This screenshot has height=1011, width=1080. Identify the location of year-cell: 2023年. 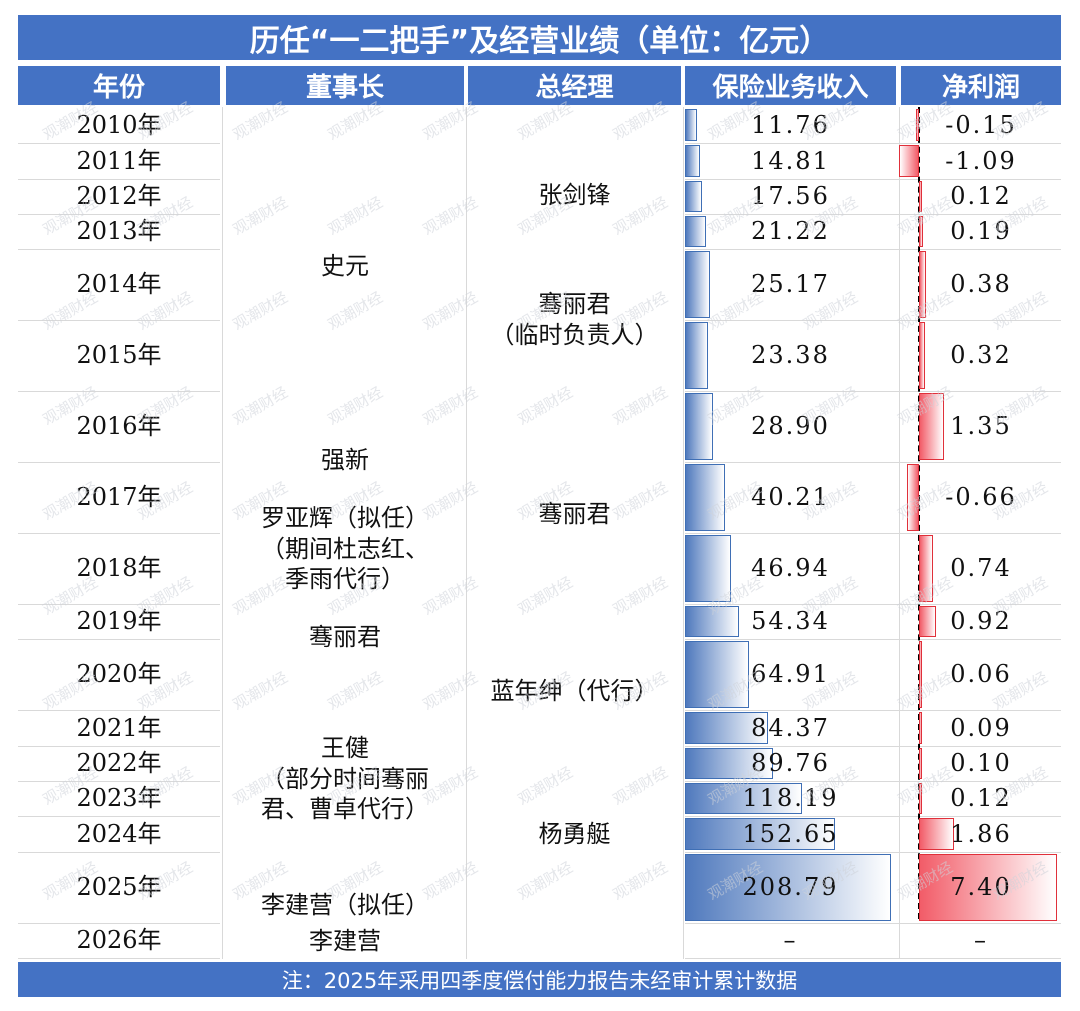
(119, 798).